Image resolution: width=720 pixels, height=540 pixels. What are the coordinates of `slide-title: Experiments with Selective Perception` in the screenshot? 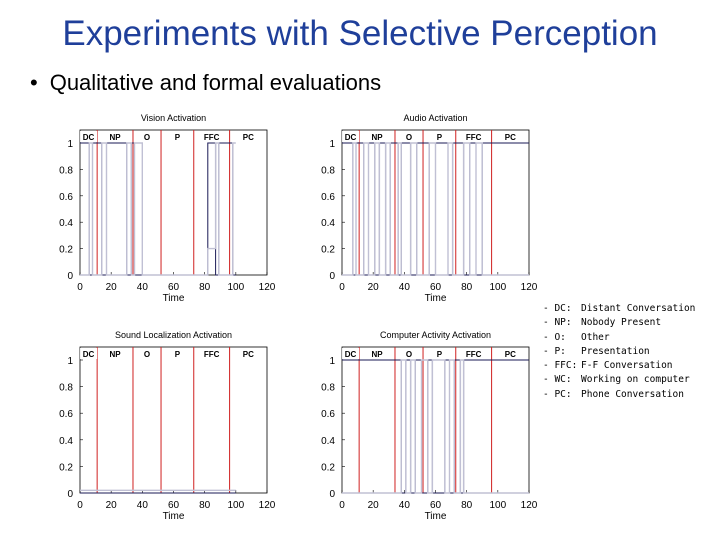 It's located at (360, 33).